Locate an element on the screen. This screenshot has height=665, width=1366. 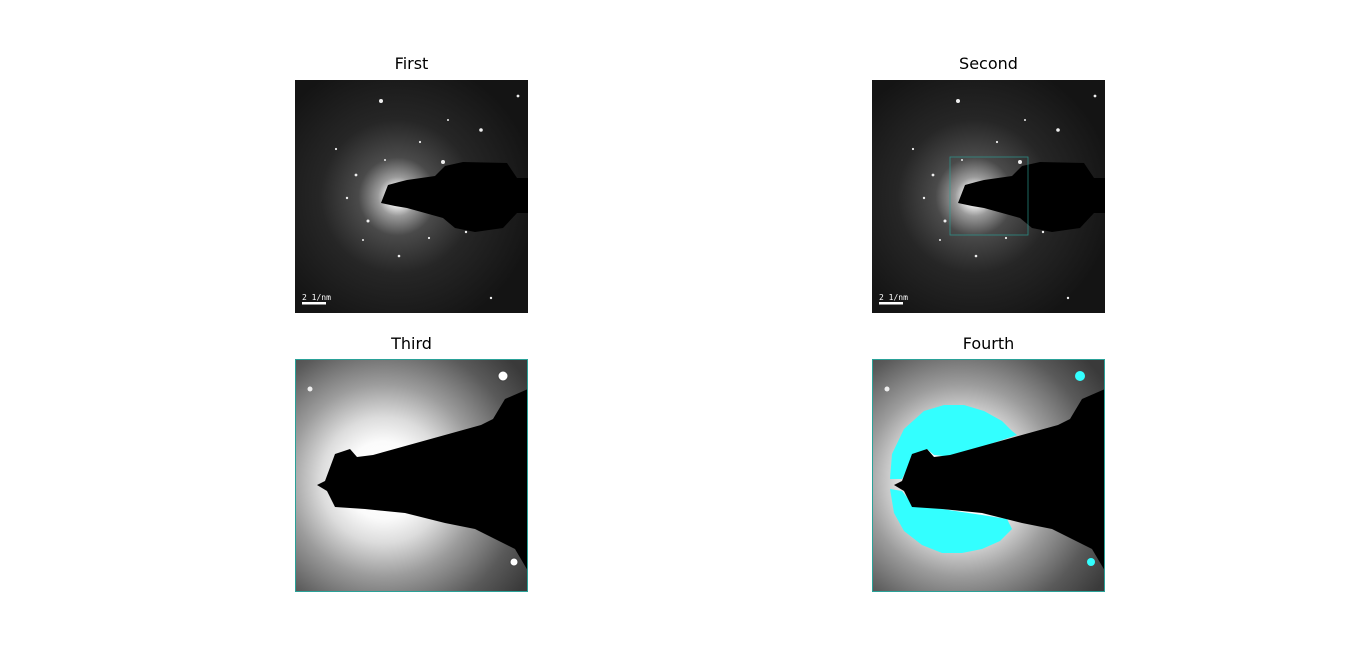
diffraction-image-first: 2 1/nm is located at coordinates (411, 196).